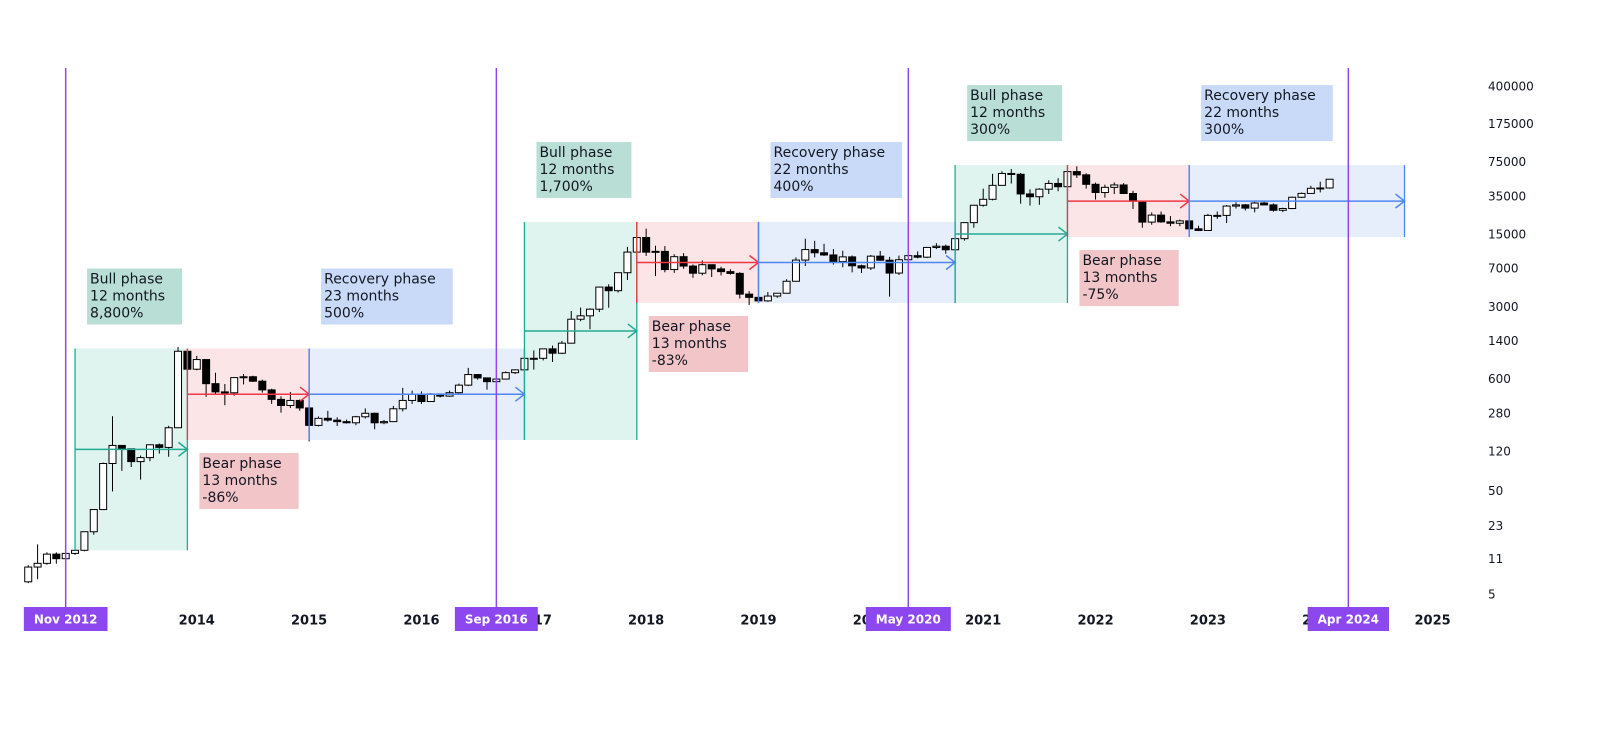  I want to click on y-tick-label: 5, so click(1492, 594).